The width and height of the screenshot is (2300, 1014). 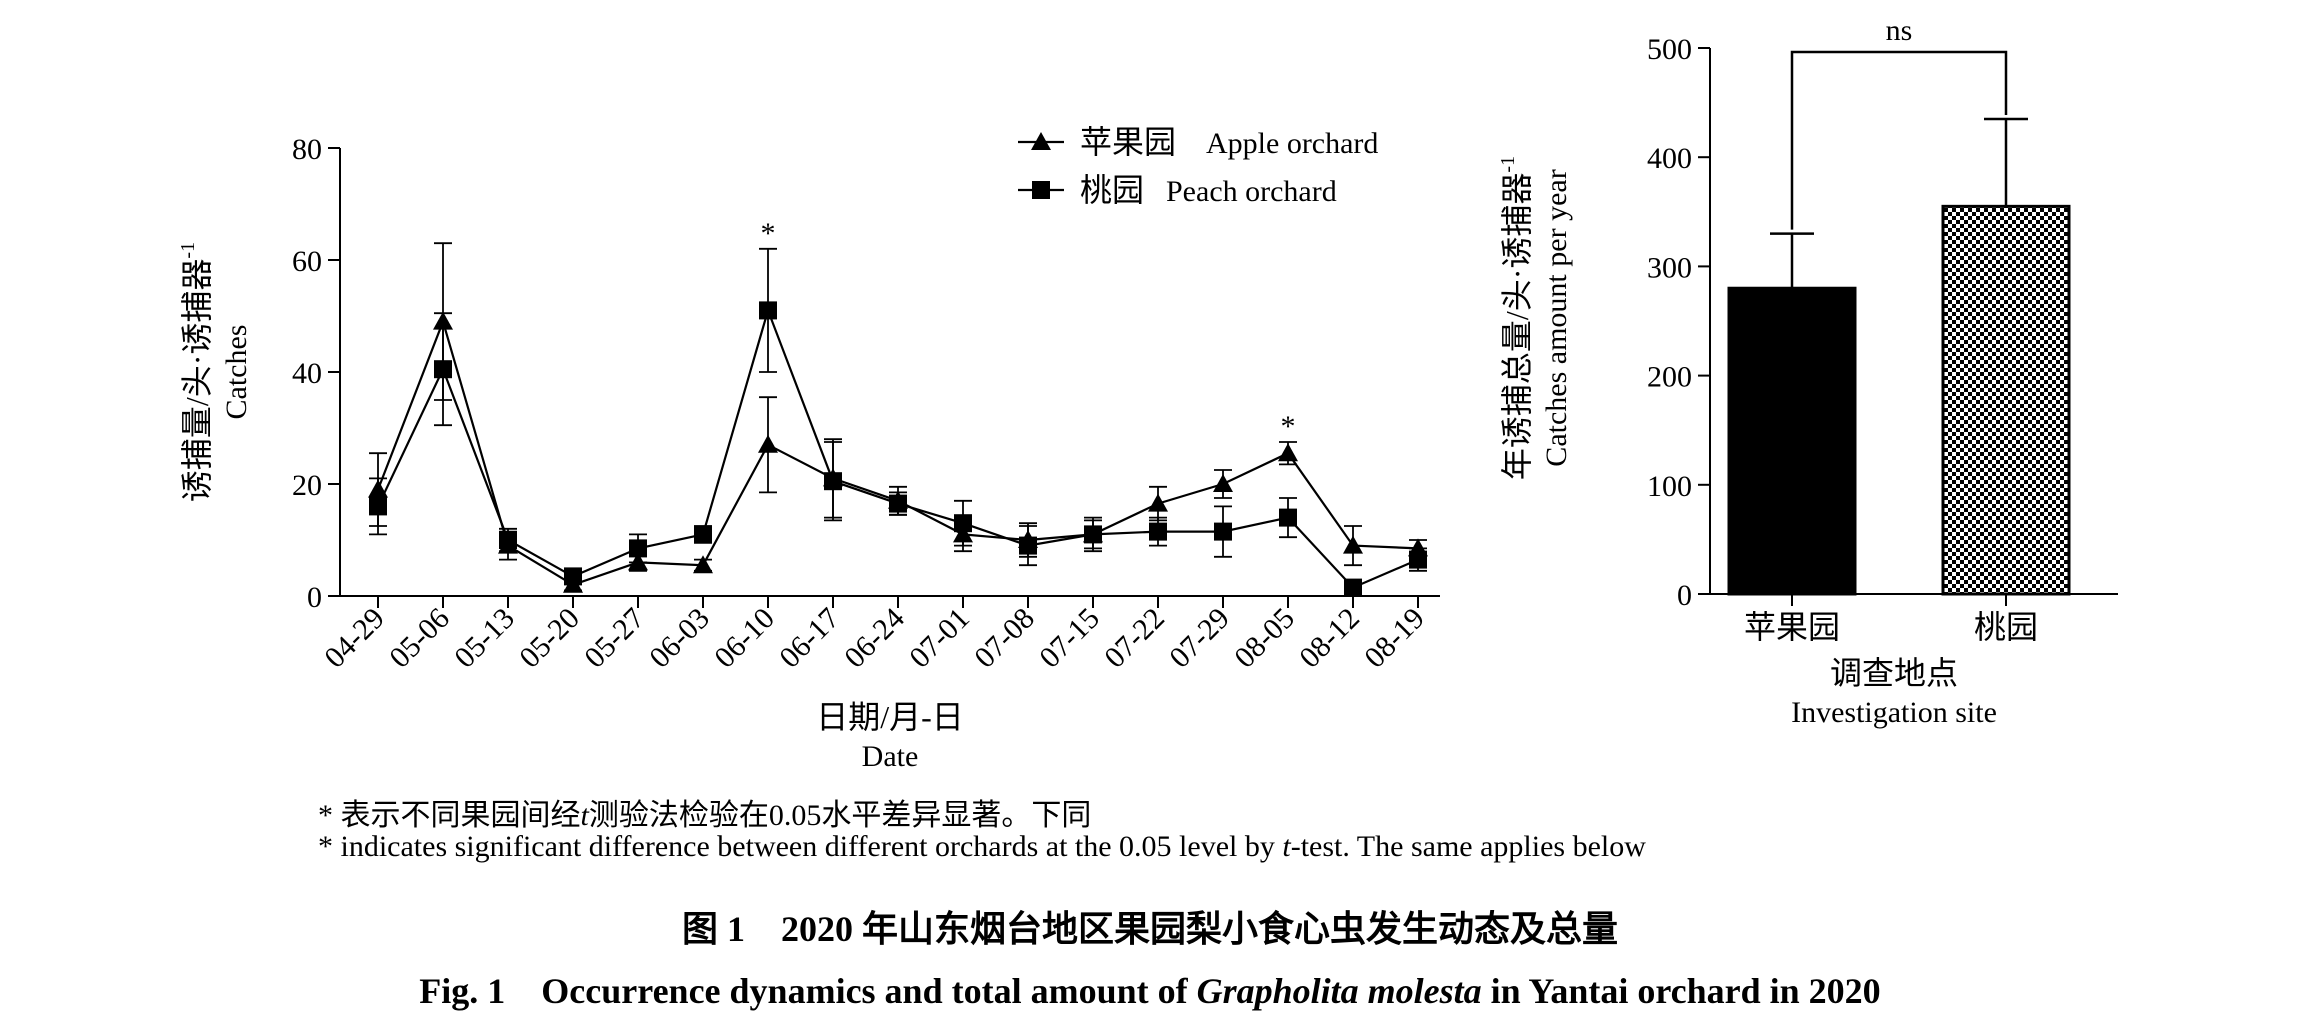 What do you see at coordinates (197, 381) in the screenshot?
I see `y-axis-label-cn-text: 诱捕量/头·诱捕器` at bounding box center [197, 381].